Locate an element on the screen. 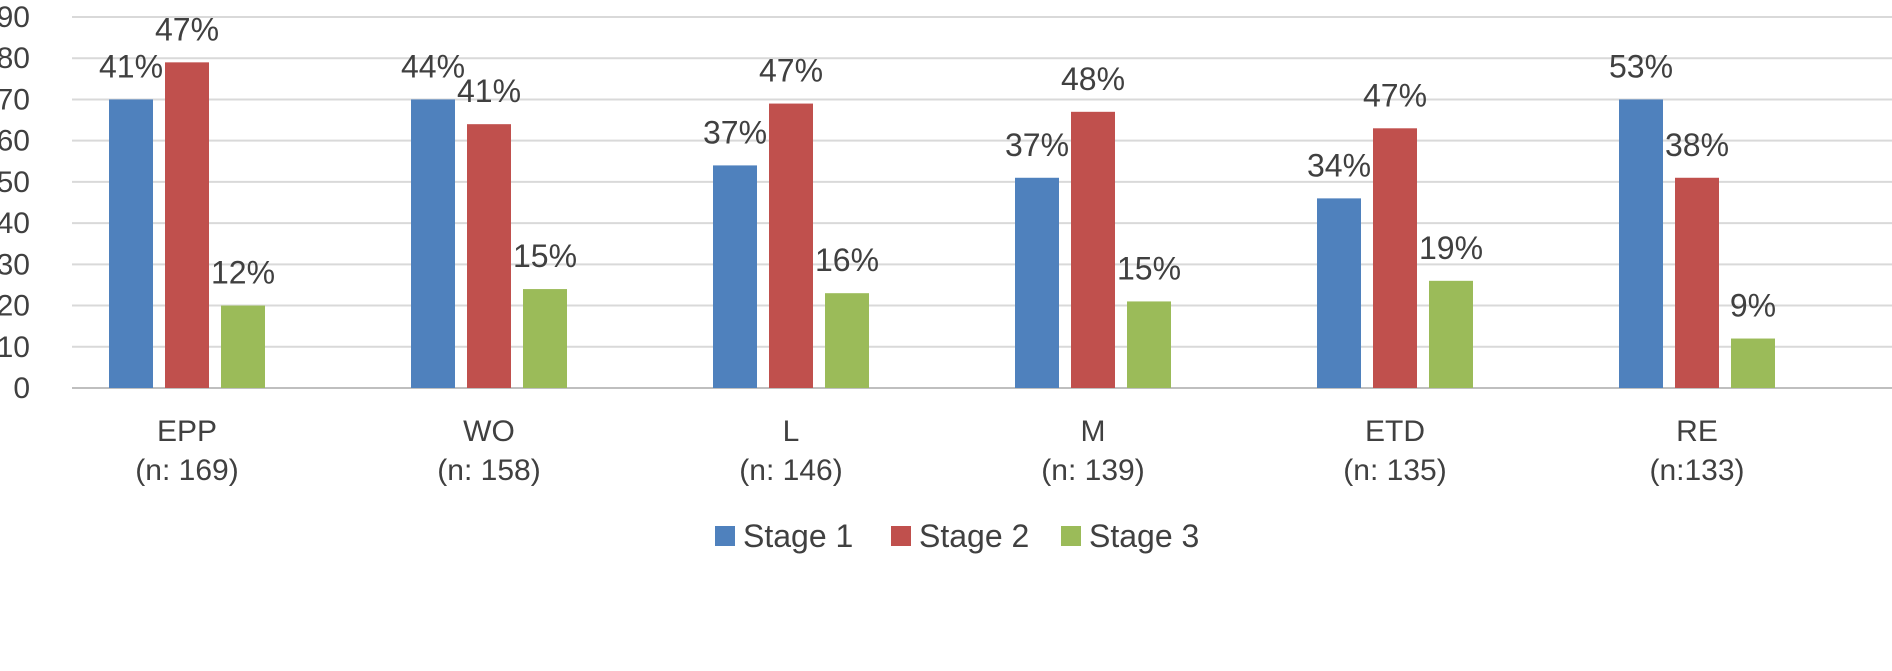  y-tick-label: 30 is located at coordinates (15, 264).